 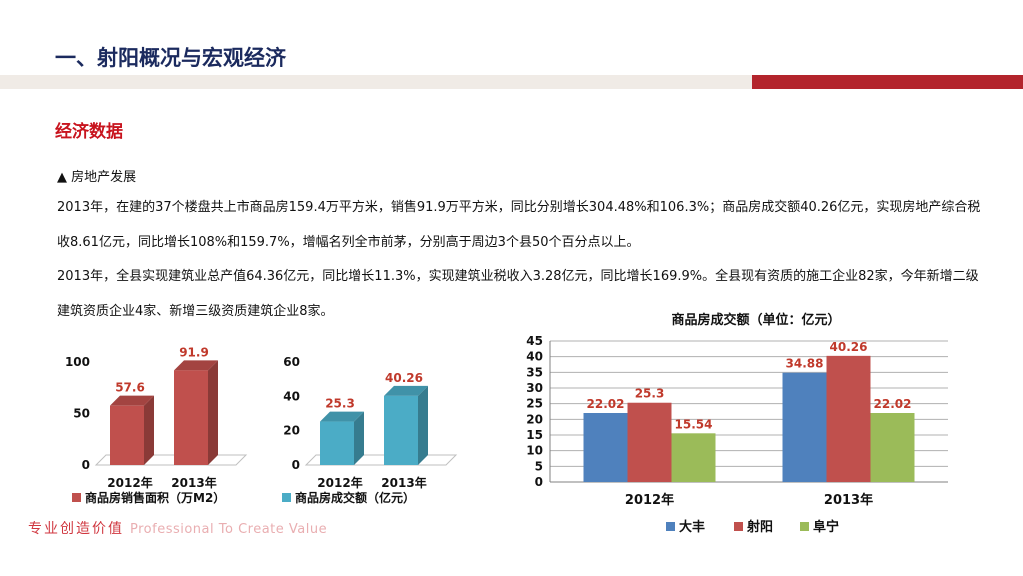 I want to click on y-tick-label: 10, so click(x=534, y=451).